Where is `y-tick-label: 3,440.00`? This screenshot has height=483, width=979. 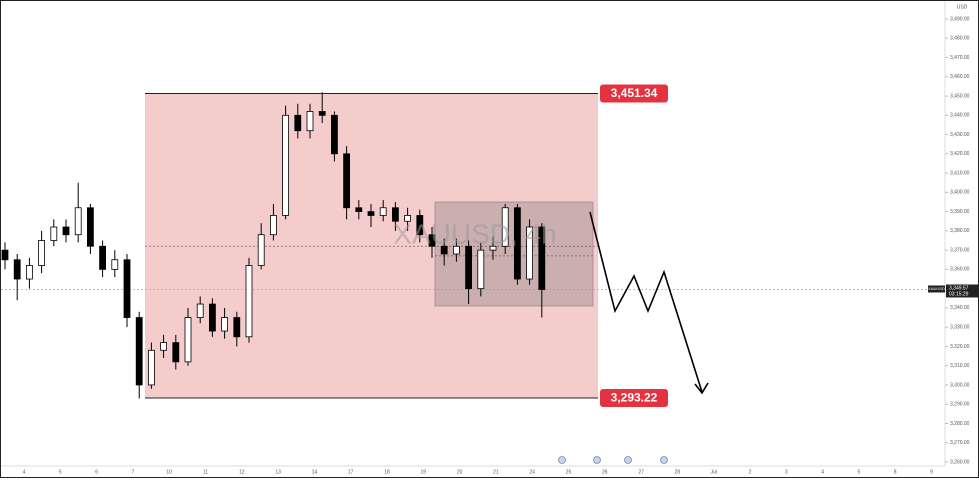 y-tick-label: 3,440.00 is located at coordinates (960, 116).